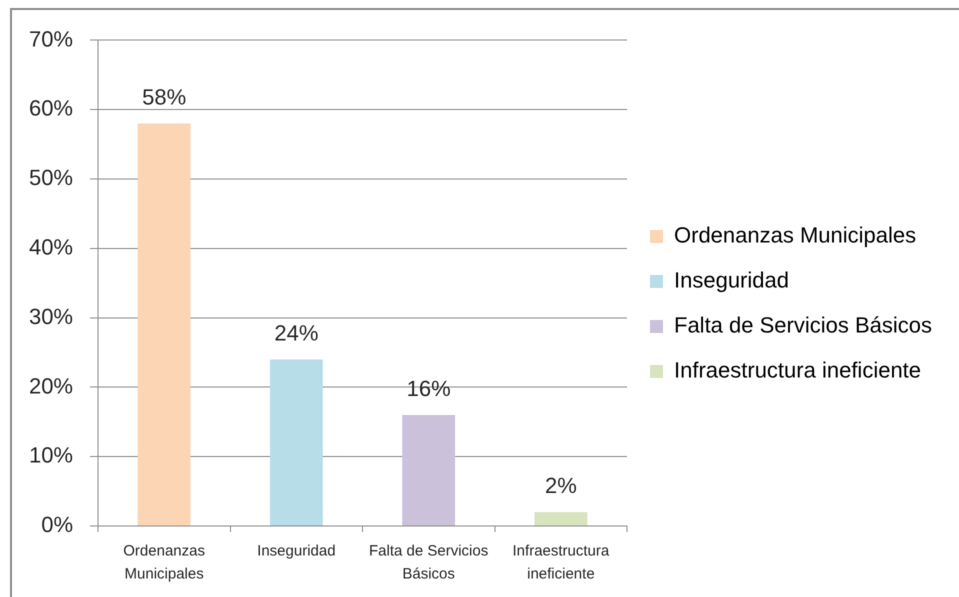 The image size is (959, 597). Describe the element at coordinates (50, 455) in the screenshot. I see `y-tick-label: 10%` at that location.